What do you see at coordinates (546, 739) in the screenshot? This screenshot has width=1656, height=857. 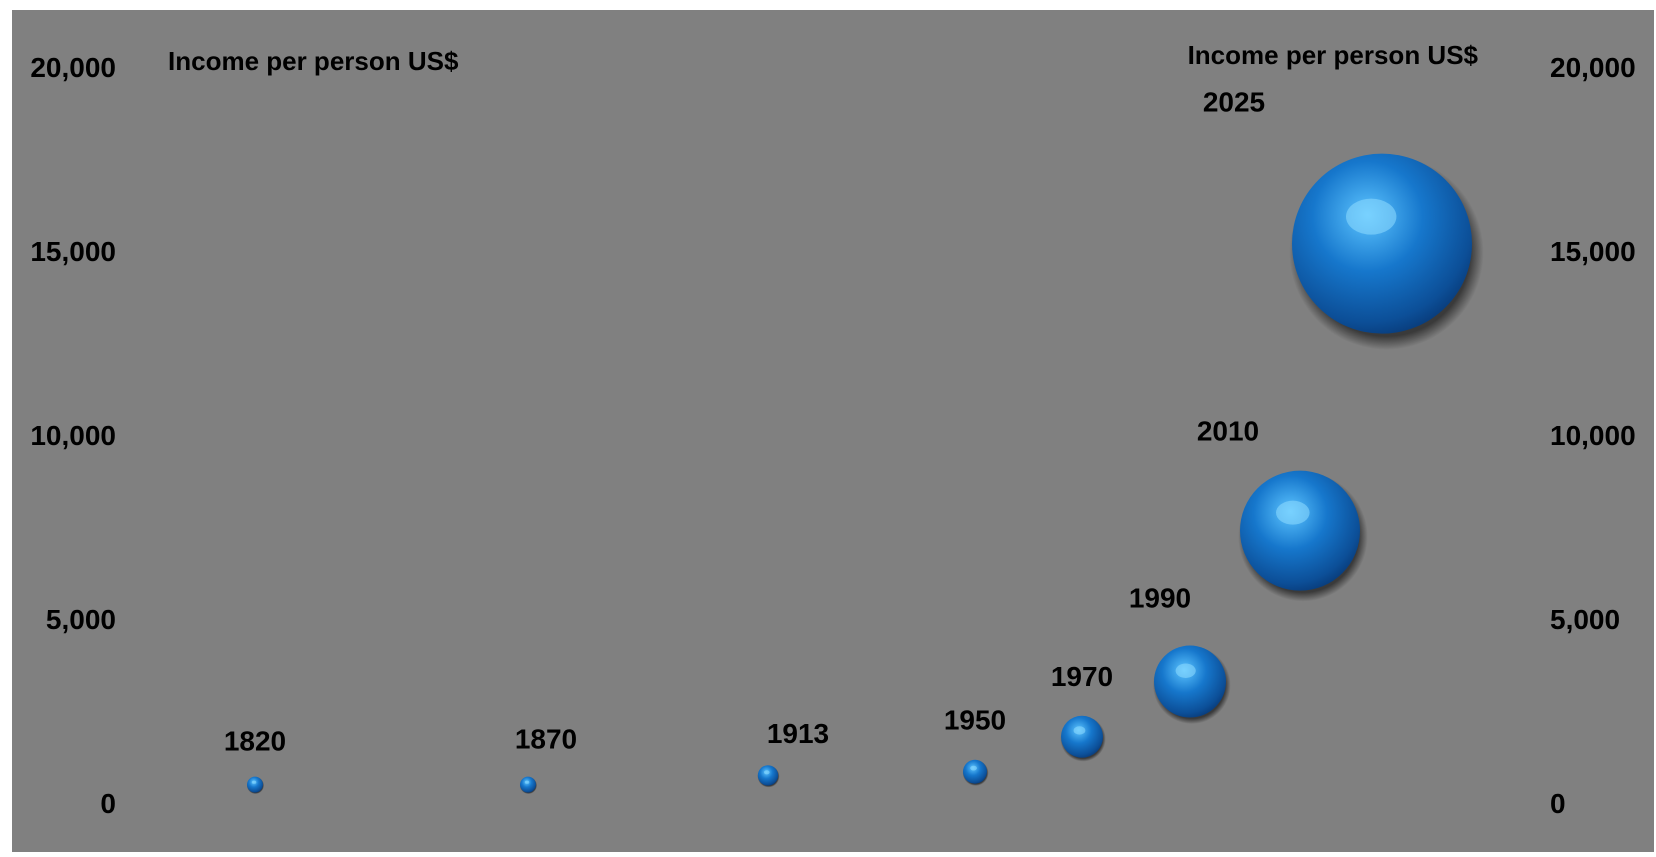 I see `bubble-label-1870: 1870` at bounding box center [546, 739].